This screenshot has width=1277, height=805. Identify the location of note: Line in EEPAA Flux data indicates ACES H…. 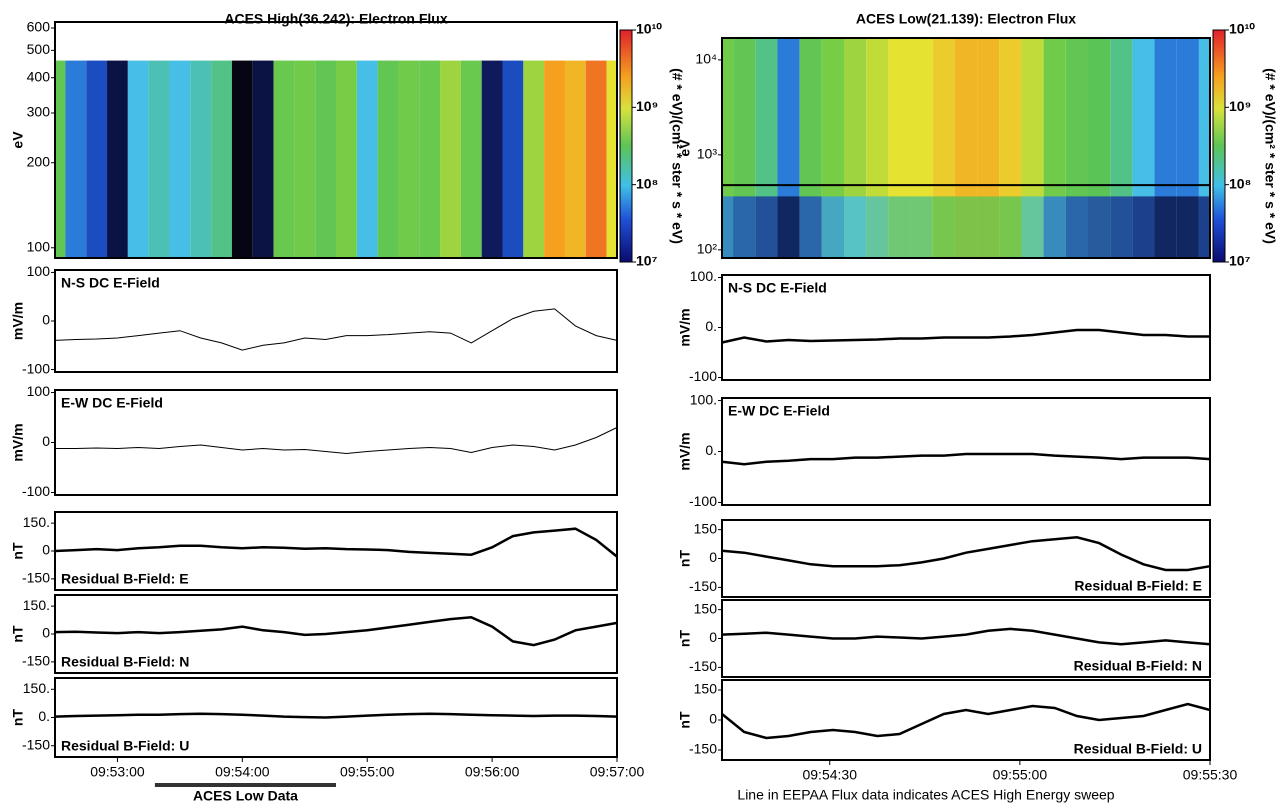
(925, 795).